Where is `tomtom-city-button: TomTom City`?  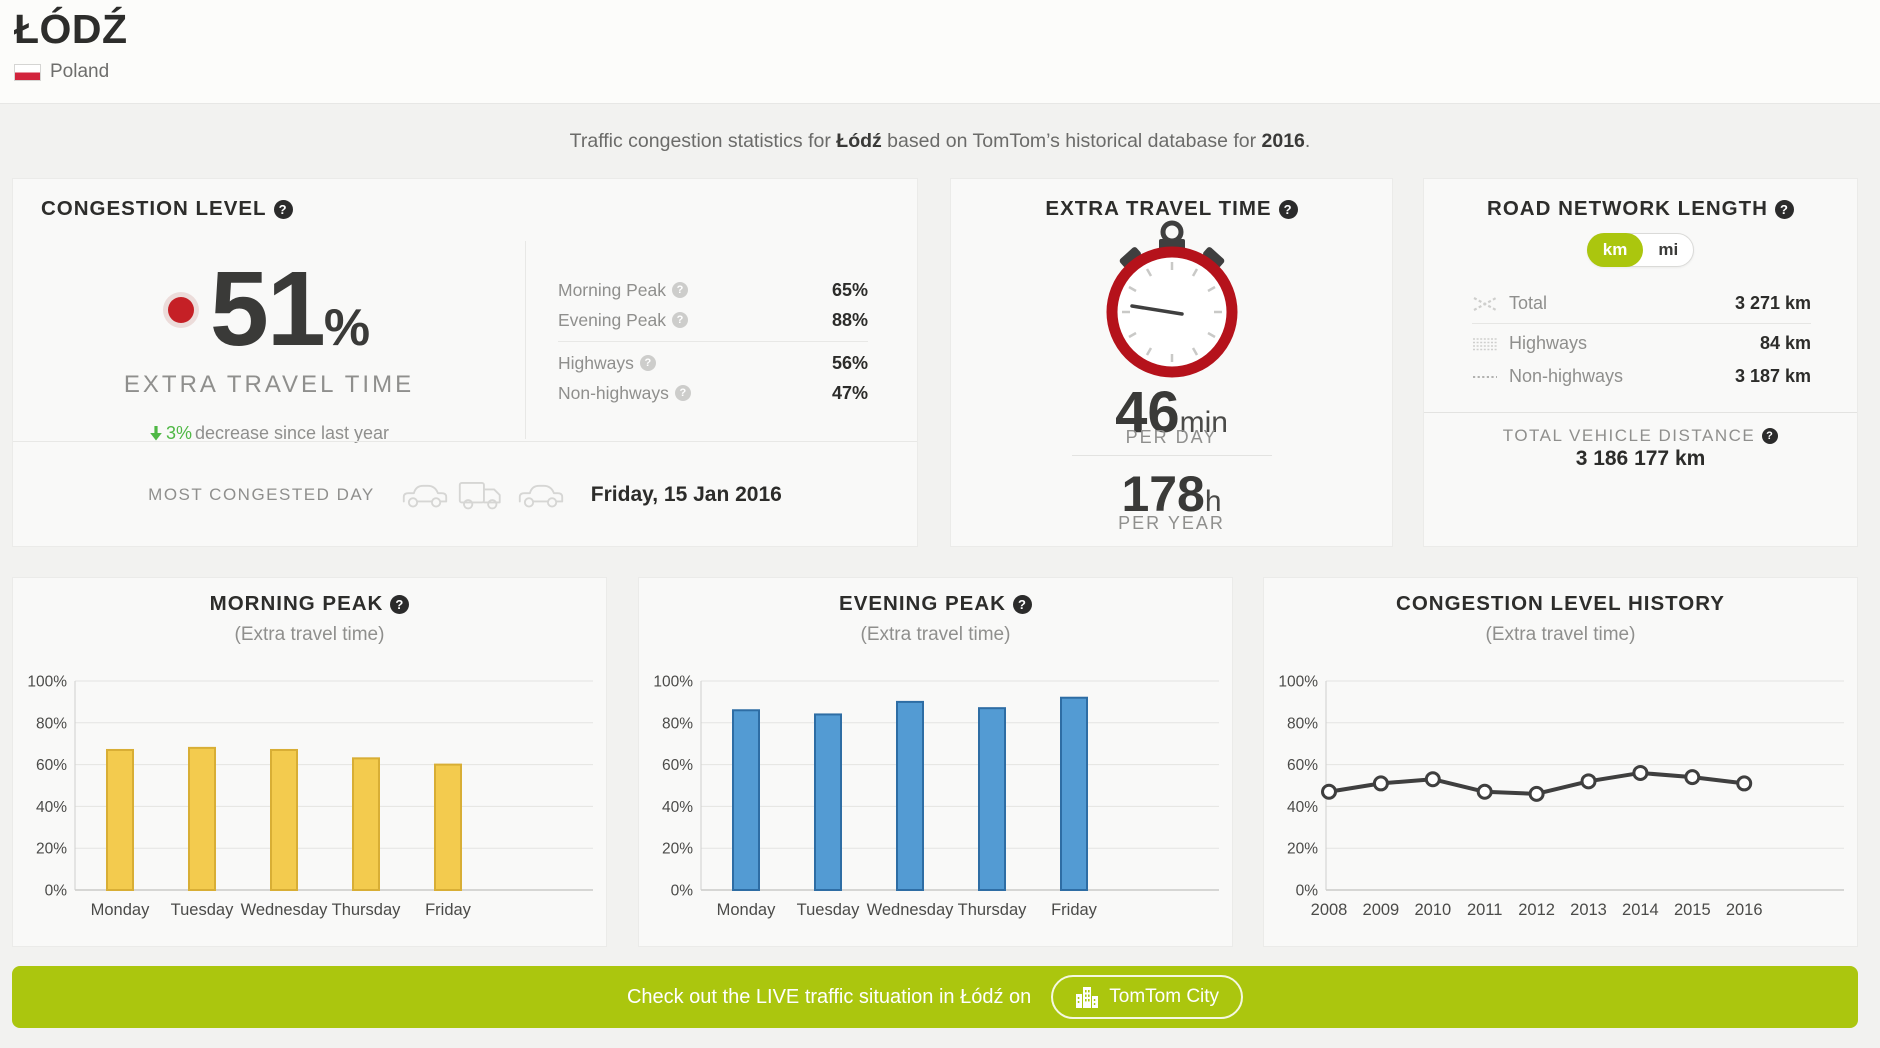 tomtom-city-button: TomTom City is located at coordinates (1147, 997).